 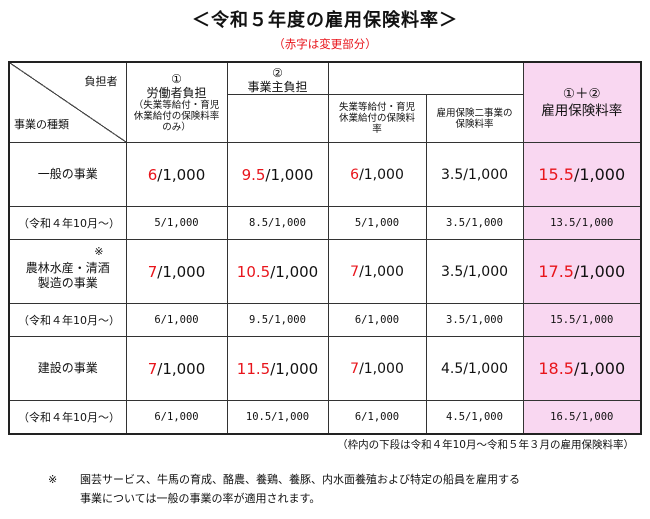 What do you see at coordinates (377, 174) in the screenshot?
I see `cell-unemployment-rate: 6/1,000` at bounding box center [377, 174].